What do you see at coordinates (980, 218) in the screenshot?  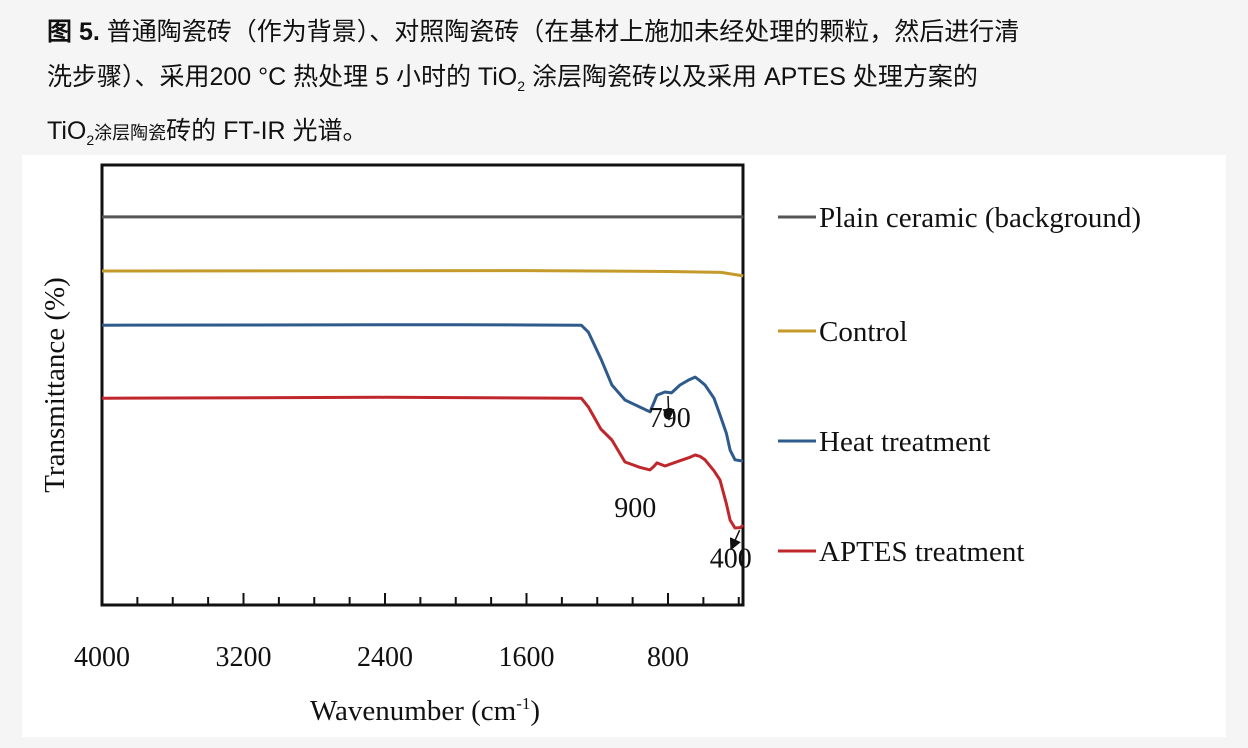 I see `legend-label: Plain ceramic (background)` at bounding box center [980, 218].